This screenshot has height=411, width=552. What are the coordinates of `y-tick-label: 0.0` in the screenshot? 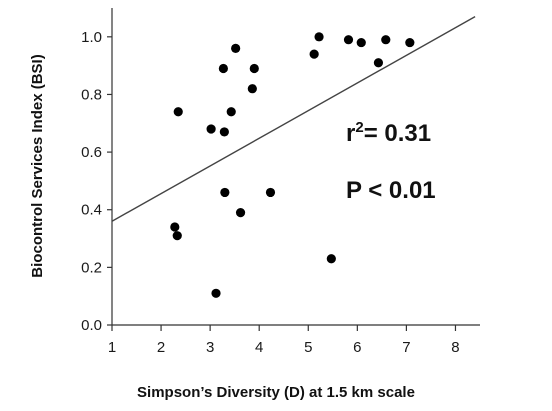 It's located at (91, 325).